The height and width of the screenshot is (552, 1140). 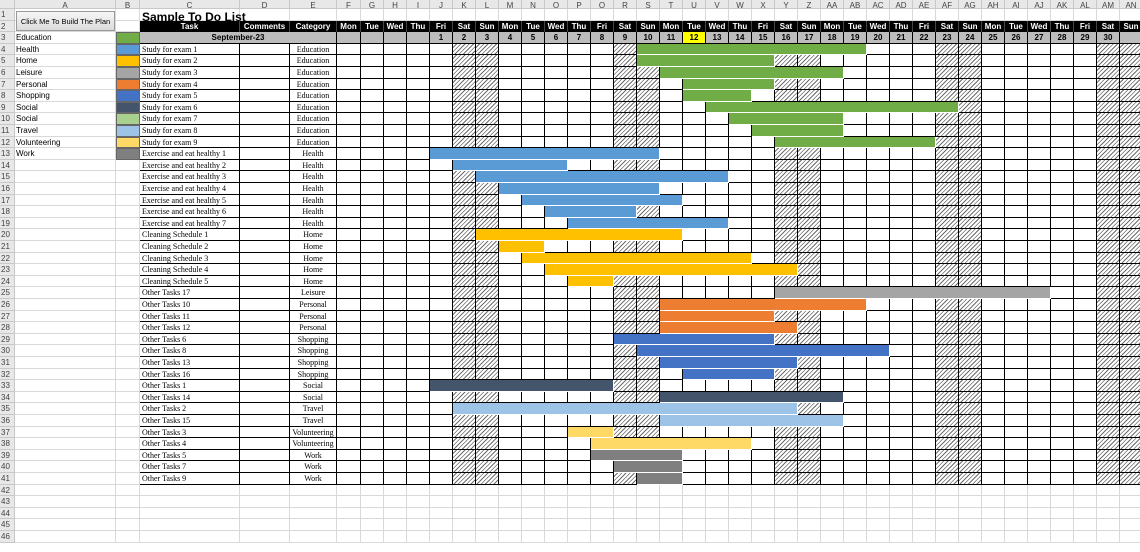 What do you see at coordinates (924, 4) in the screenshot?
I see `column-header: AE` at bounding box center [924, 4].